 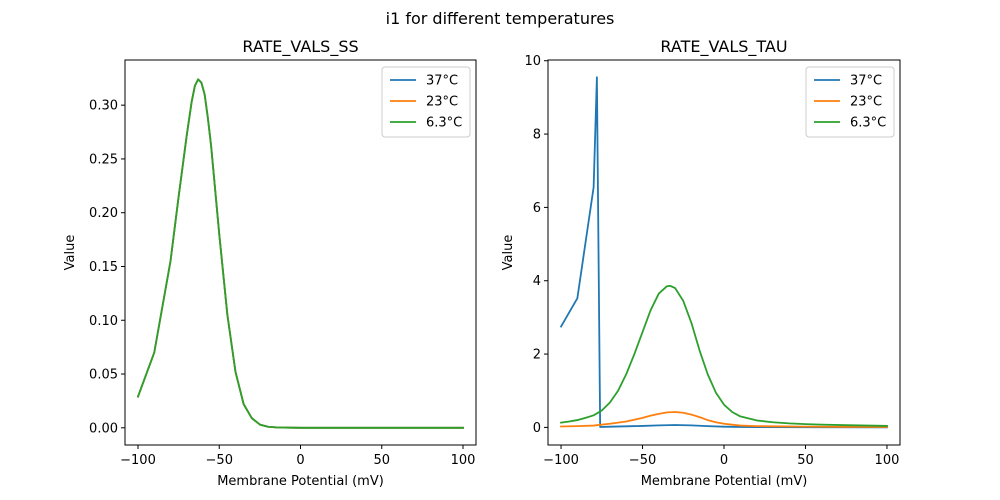 What do you see at coordinates (103, 428) in the screenshot?
I see `y-tick-label: 0.00` at bounding box center [103, 428].